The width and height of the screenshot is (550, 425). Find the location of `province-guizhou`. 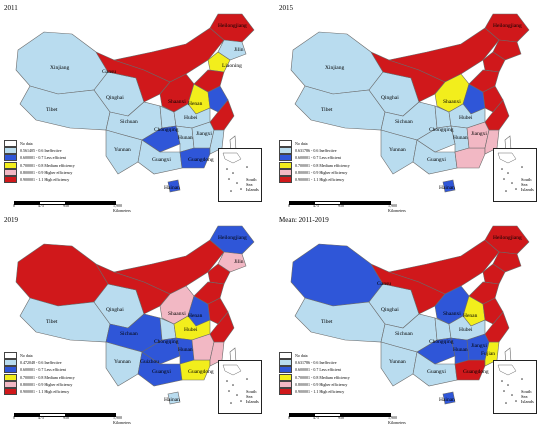

province-guizhou is located at coordinates (436, 351).